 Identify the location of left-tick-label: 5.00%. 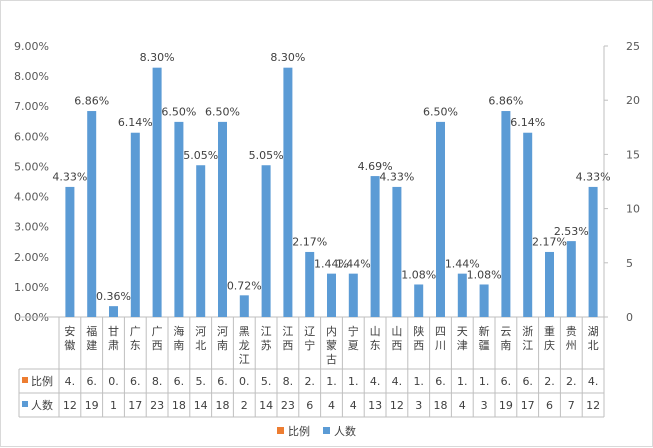
(31, 166).